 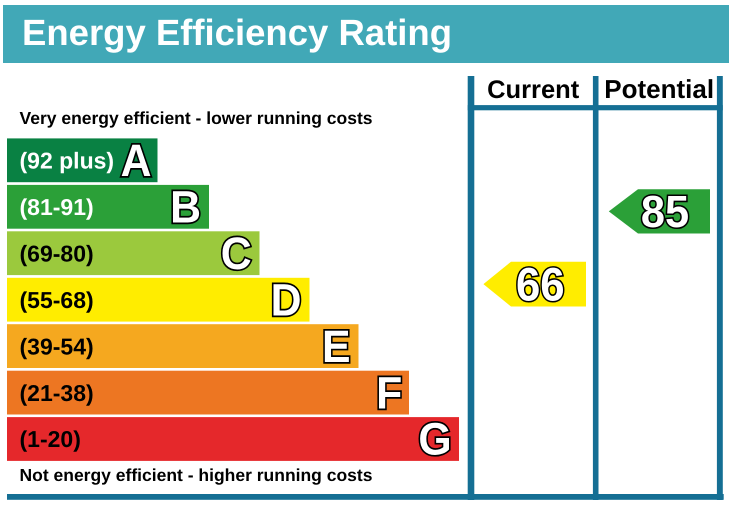 What do you see at coordinates (57, 253) in the screenshot?
I see `svg-text: (69-80)` at bounding box center [57, 253].